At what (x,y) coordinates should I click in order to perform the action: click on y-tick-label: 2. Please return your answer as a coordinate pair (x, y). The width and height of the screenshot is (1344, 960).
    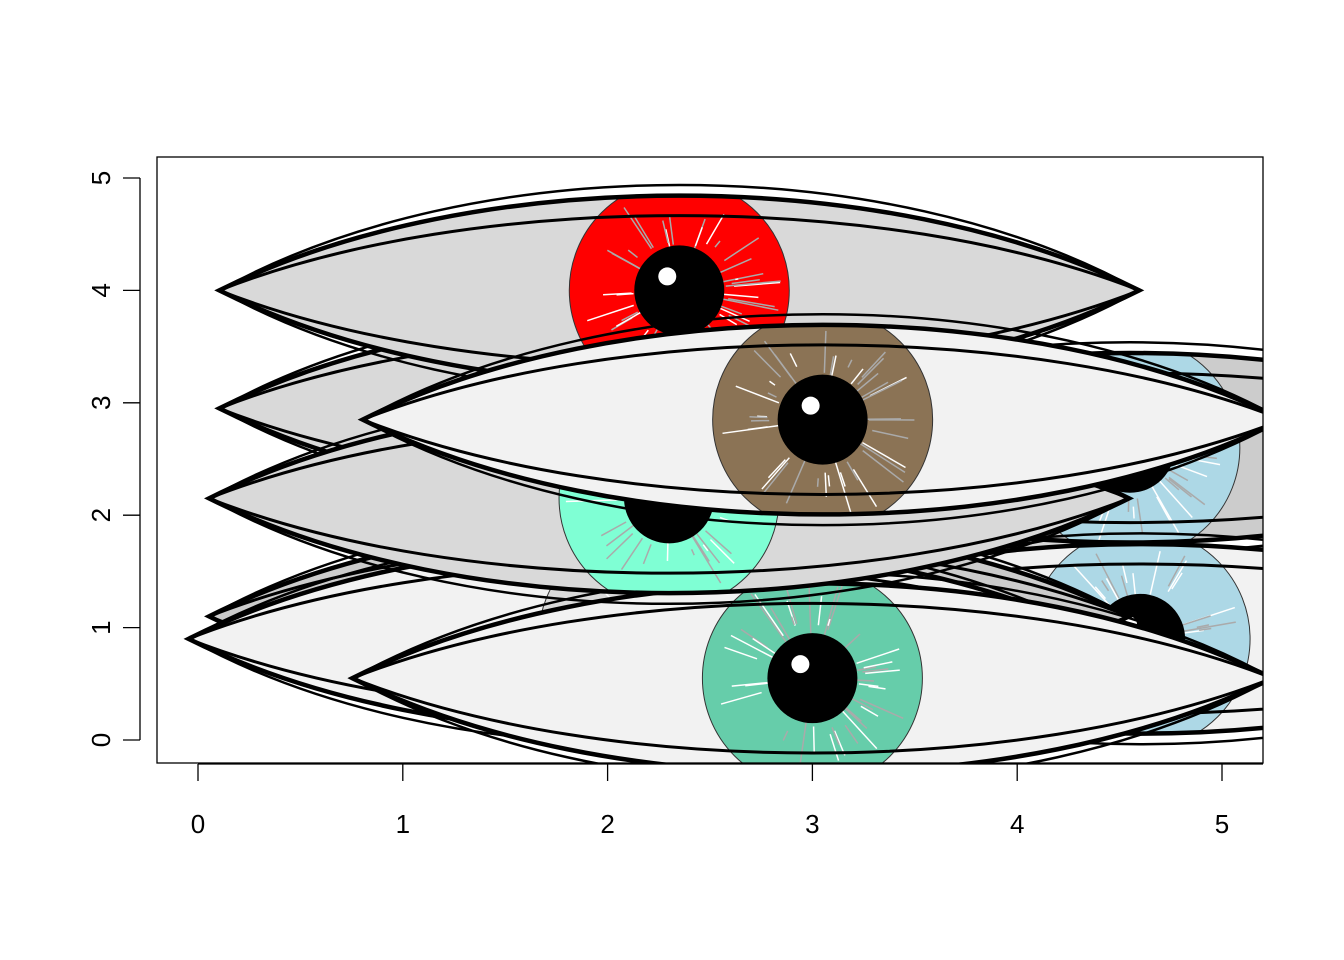
    Looking at the image, I should click on (101, 515).